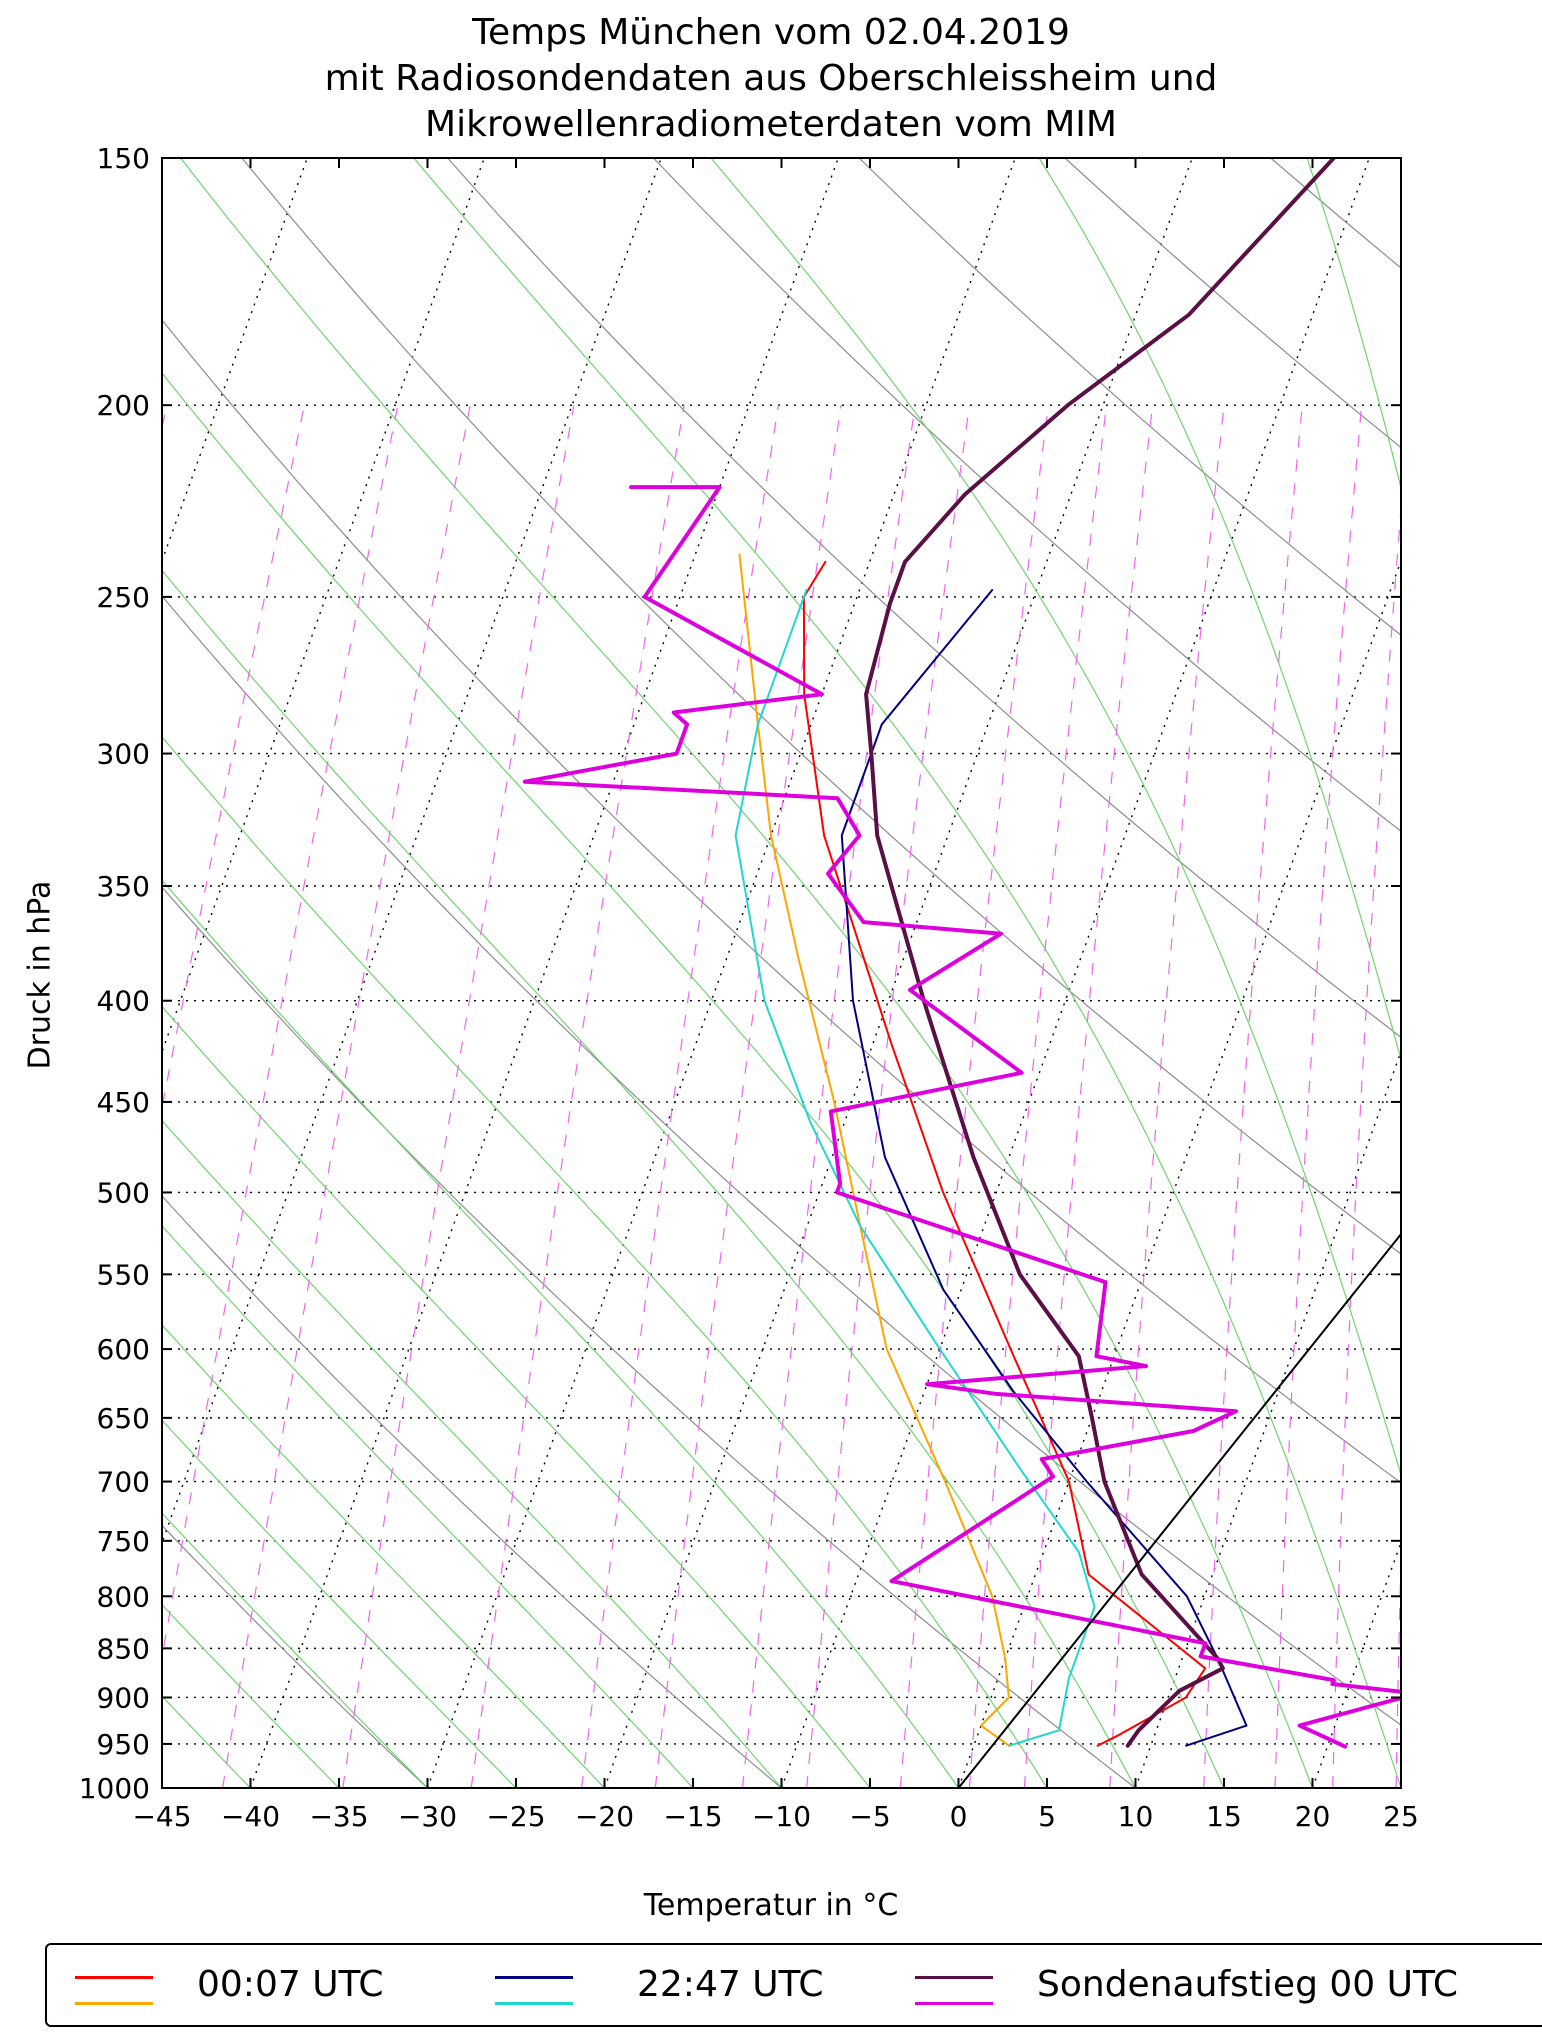 The width and height of the screenshot is (1542, 2032). I want to click on x-tick-label: 25, so click(1401, 1816).